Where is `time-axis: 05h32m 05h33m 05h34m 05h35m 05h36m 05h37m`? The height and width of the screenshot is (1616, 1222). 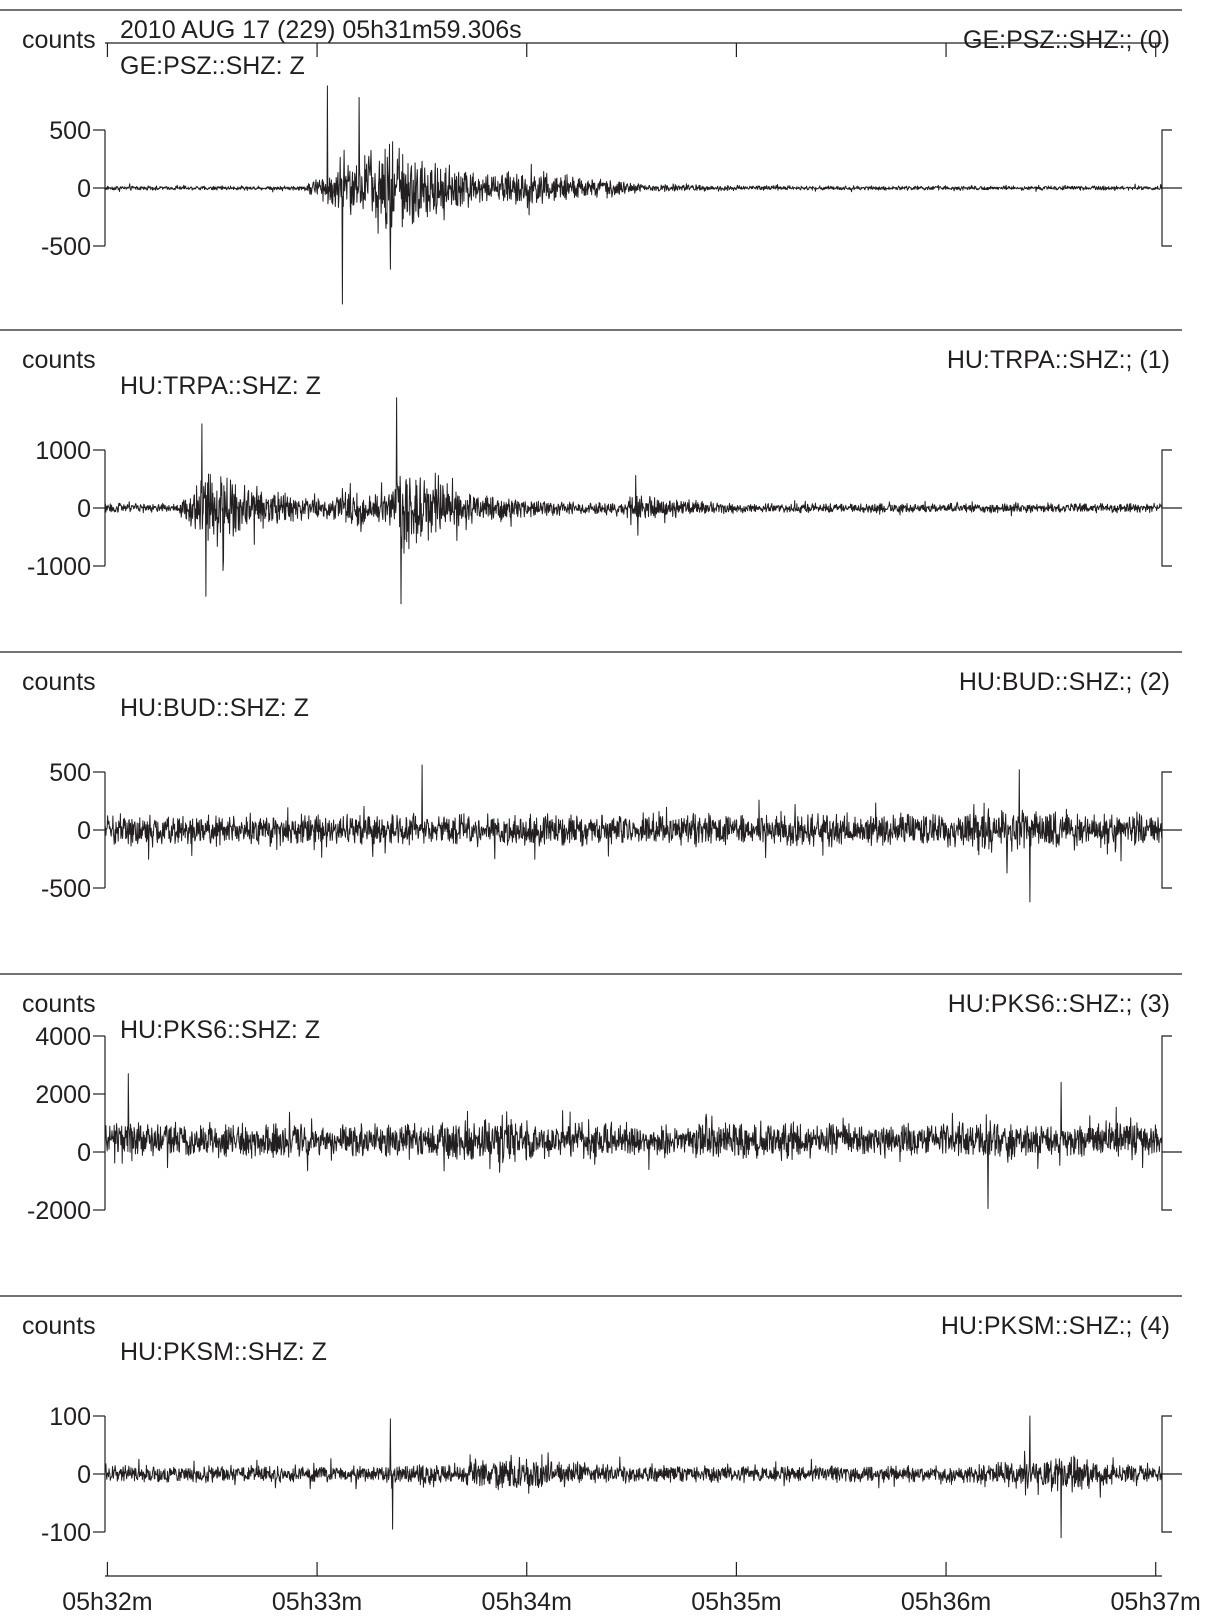
time-axis: 05h32m 05h33m 05h34m 05h35m 05h36m 05h37m is located at coordinates (631, 1589).